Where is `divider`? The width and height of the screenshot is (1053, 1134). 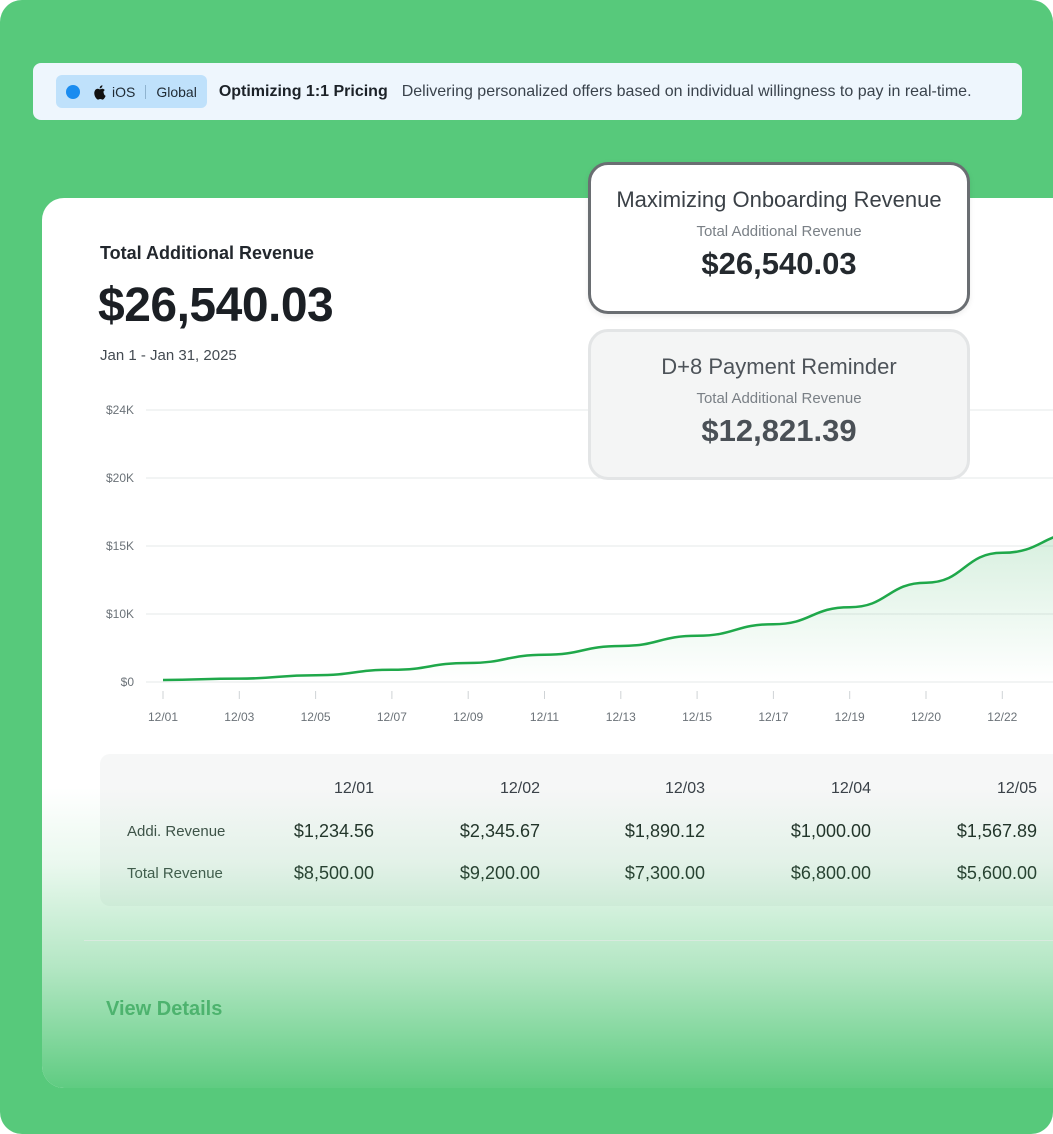 divider is located at coordinates (568, 940).